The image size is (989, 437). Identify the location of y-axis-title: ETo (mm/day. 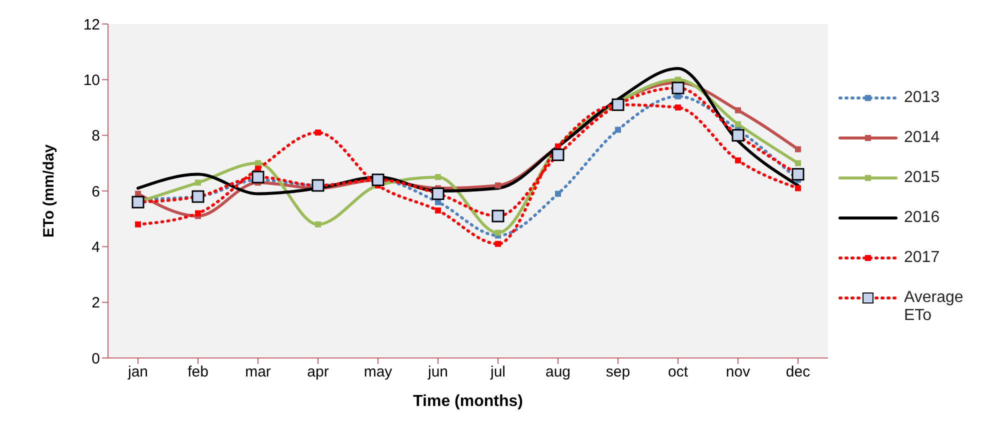
(49, 191).